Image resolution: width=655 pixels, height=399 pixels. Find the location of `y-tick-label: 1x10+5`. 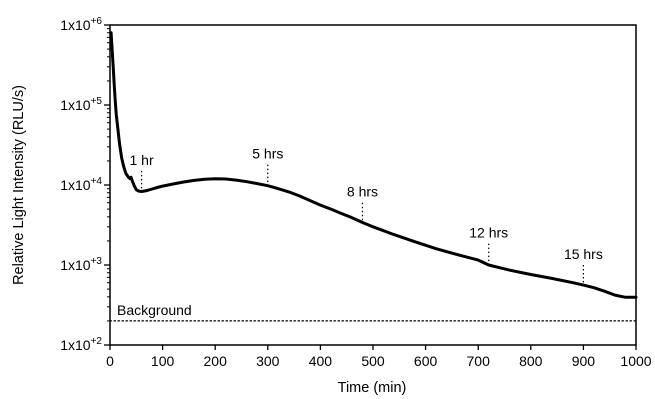

y-tick-label: 1x10+5 is located at coordinates (81, 104).